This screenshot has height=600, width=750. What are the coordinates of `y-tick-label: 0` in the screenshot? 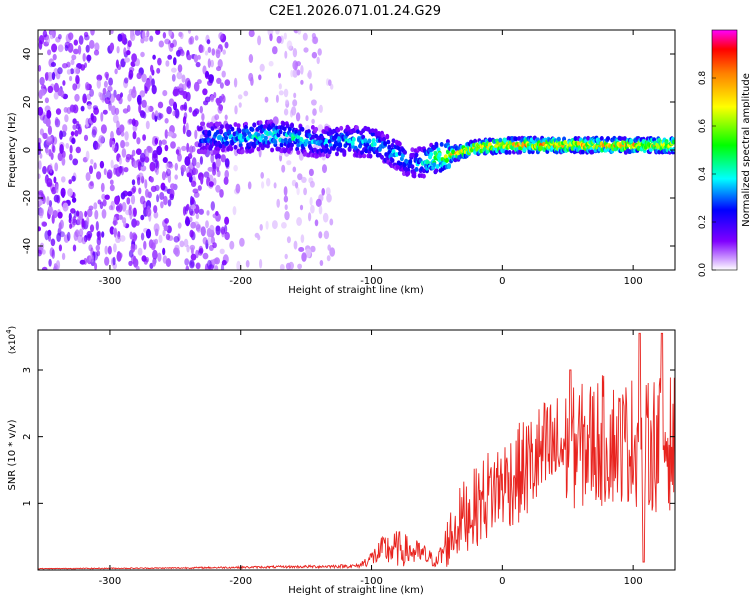 It's located at (27, 150).